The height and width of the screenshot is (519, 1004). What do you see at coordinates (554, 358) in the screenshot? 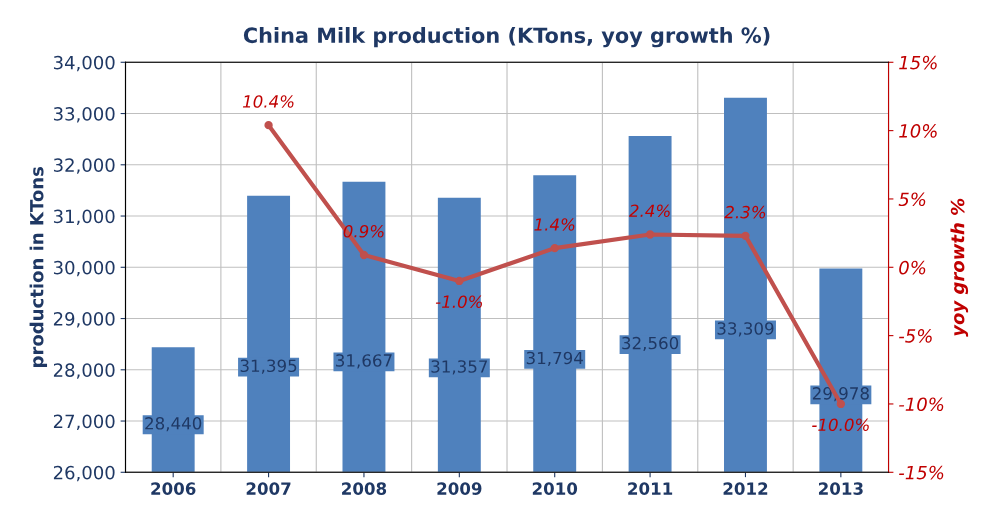
I see `data-label: 31,794` at bounding box center [554, 358].